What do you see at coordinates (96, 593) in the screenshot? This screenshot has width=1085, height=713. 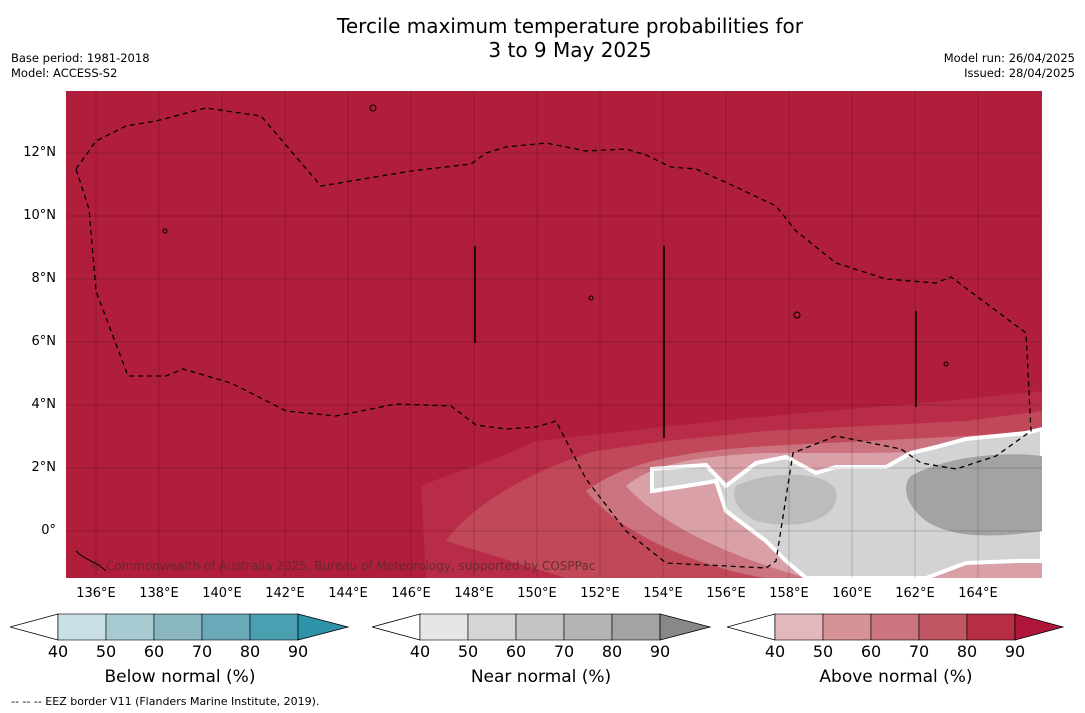 I see `x-tick: 136°E` at bounding box center [96, 593].